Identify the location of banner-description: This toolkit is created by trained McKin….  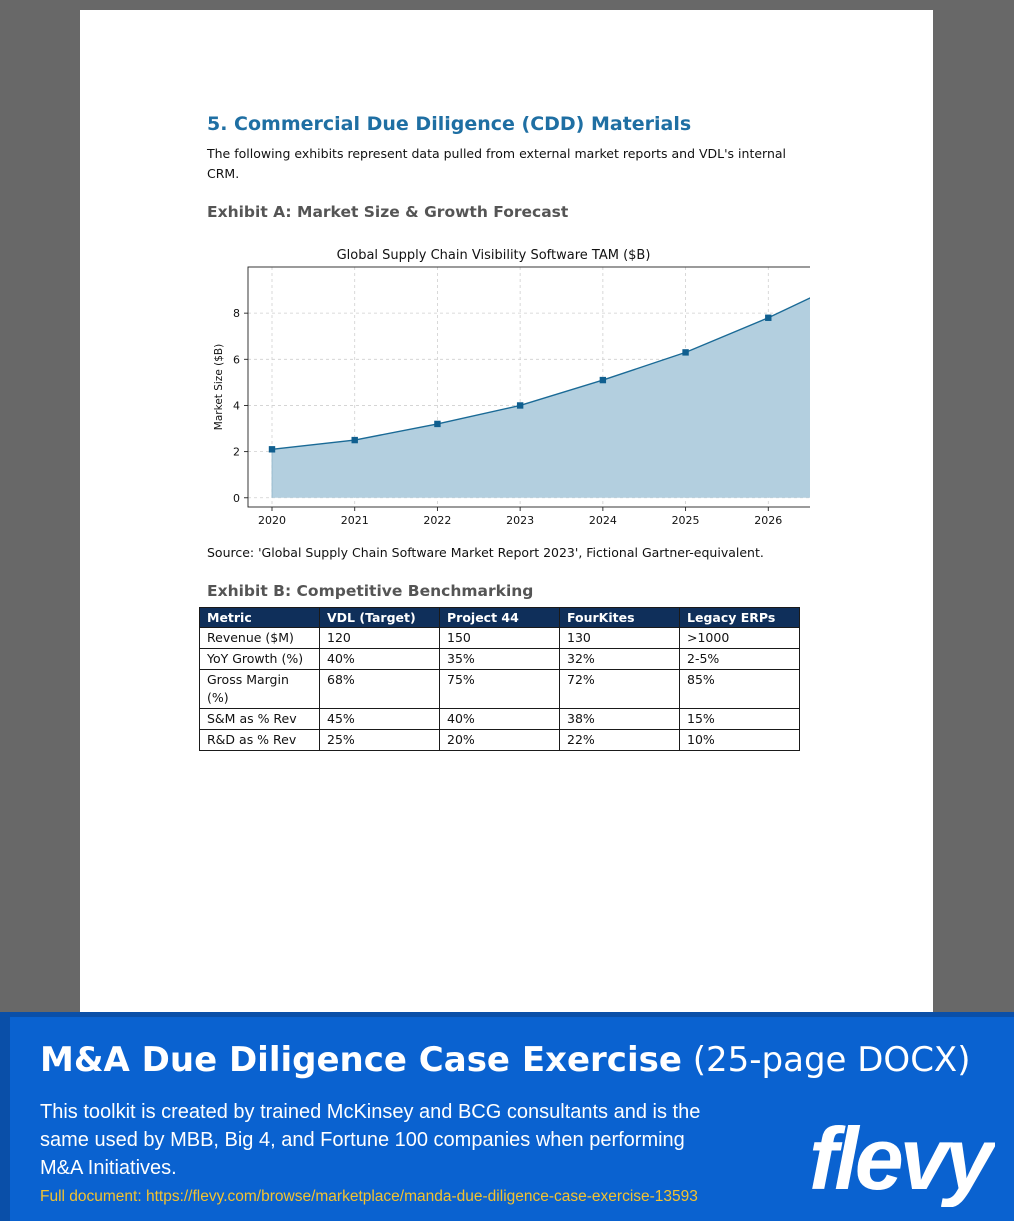
(370, 1140).